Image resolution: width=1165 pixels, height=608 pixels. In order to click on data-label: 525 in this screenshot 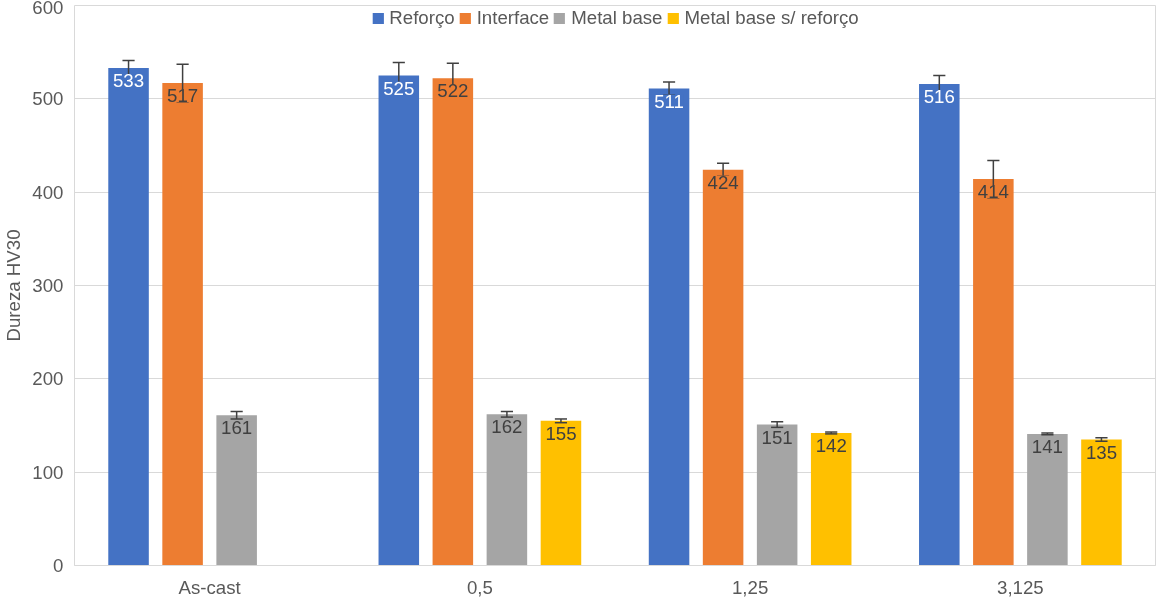, I will do `click(399, 88)`.